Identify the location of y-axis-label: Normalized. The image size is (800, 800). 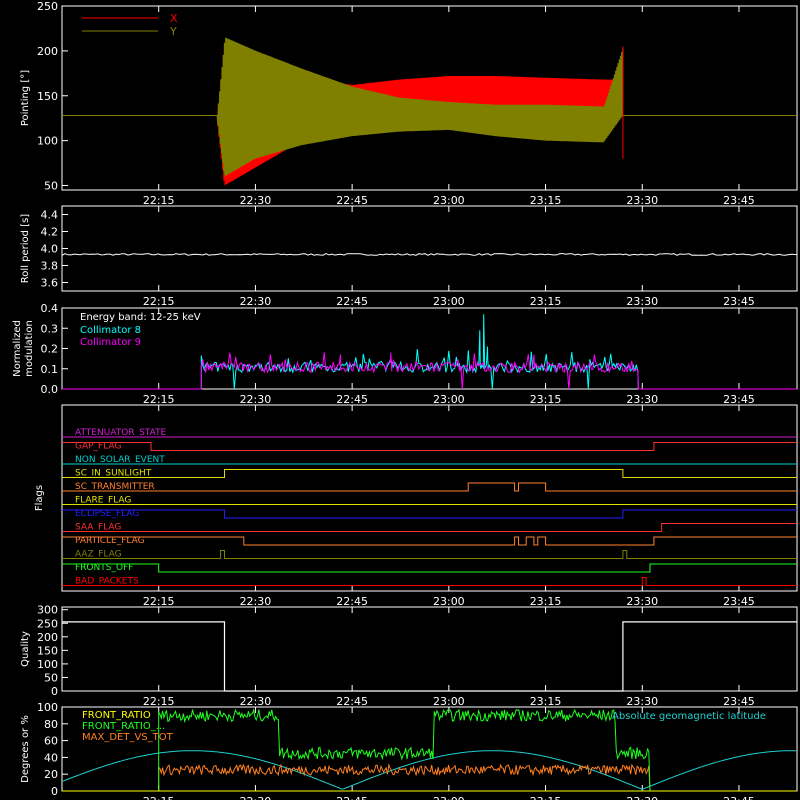
(17, 348).